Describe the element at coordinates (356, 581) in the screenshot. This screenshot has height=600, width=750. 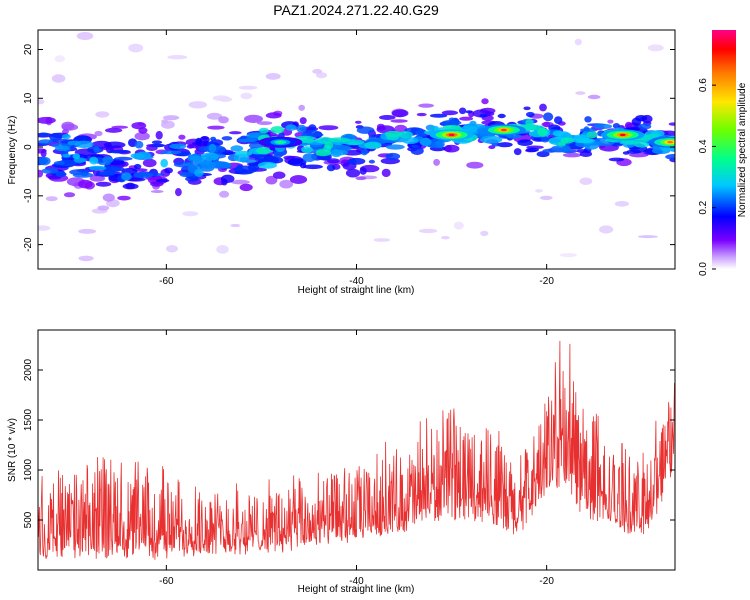
I see `x-tick-label: -40` at that location.